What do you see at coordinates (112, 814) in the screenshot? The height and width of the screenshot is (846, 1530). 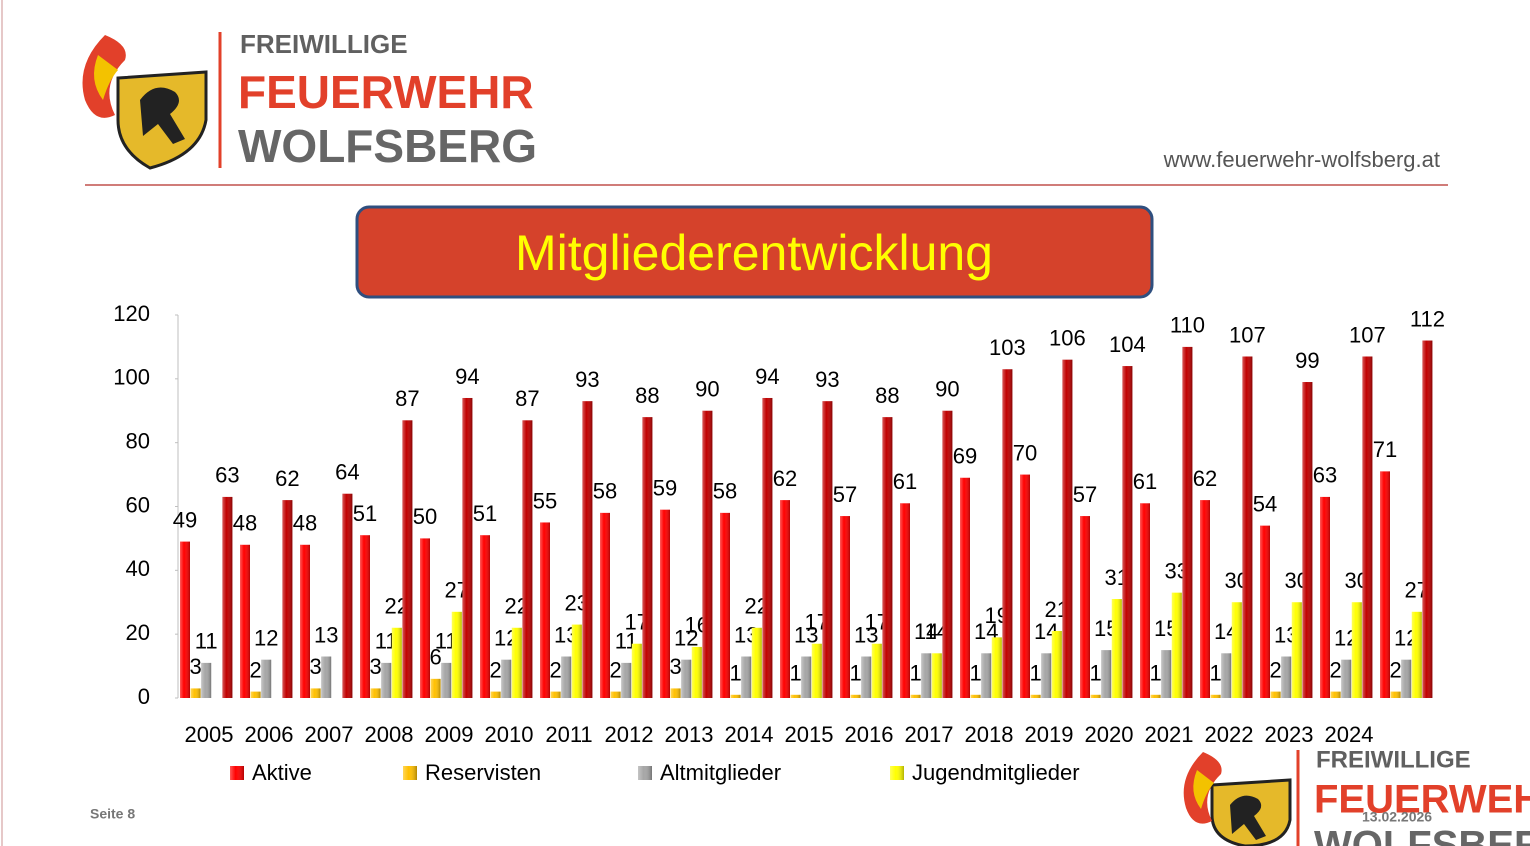 I see `page-number: Seite 8` at bounding box center [112, 814].